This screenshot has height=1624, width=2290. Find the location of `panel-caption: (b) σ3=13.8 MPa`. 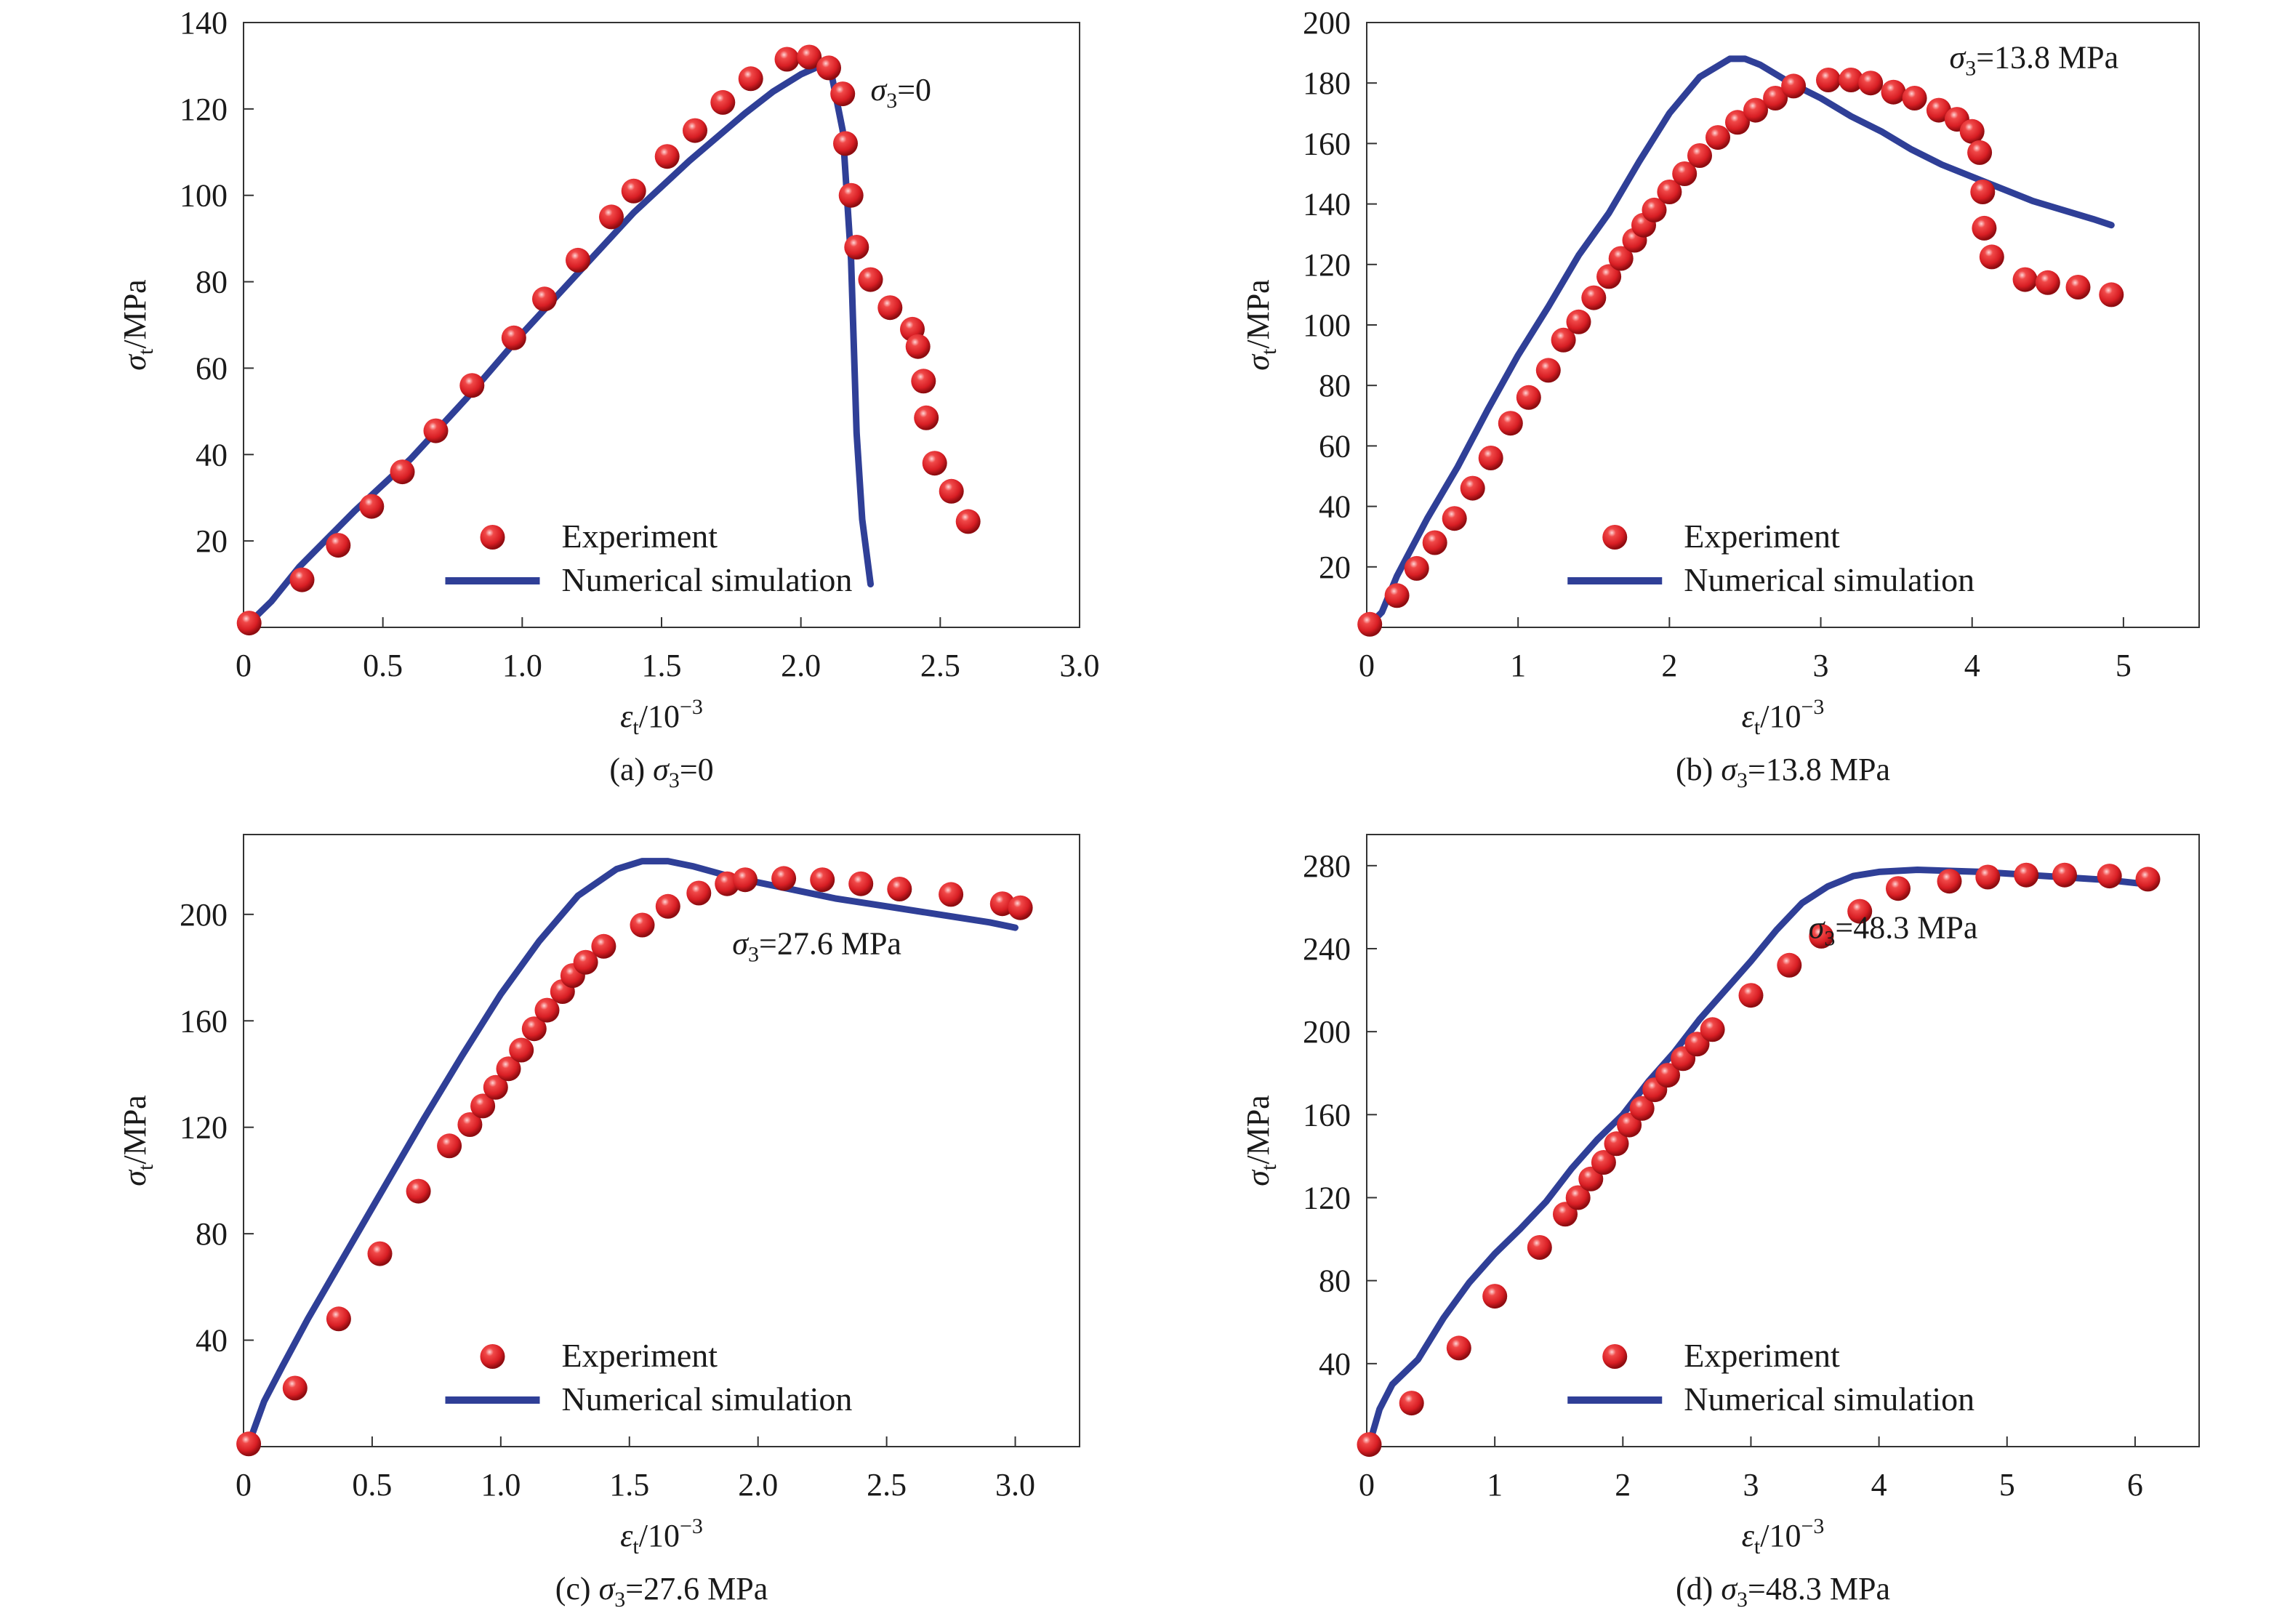

panel-caption: (b) σ3=13.8 MPa is located at coordinates (1783, 772).